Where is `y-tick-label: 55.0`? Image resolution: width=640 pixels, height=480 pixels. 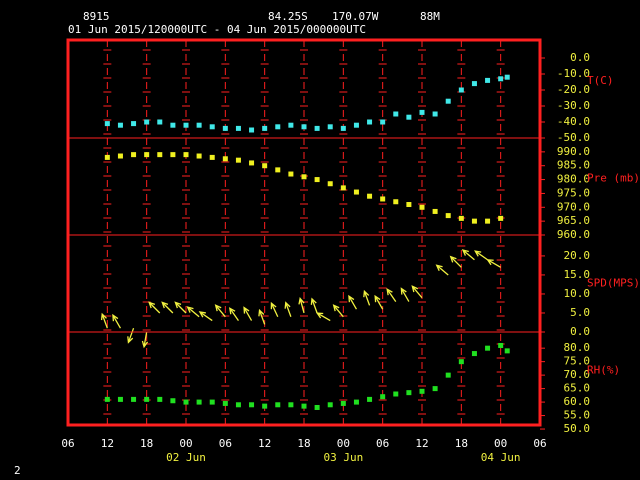 y-tick-label: 55.0 is located at coordinates (577, 415).